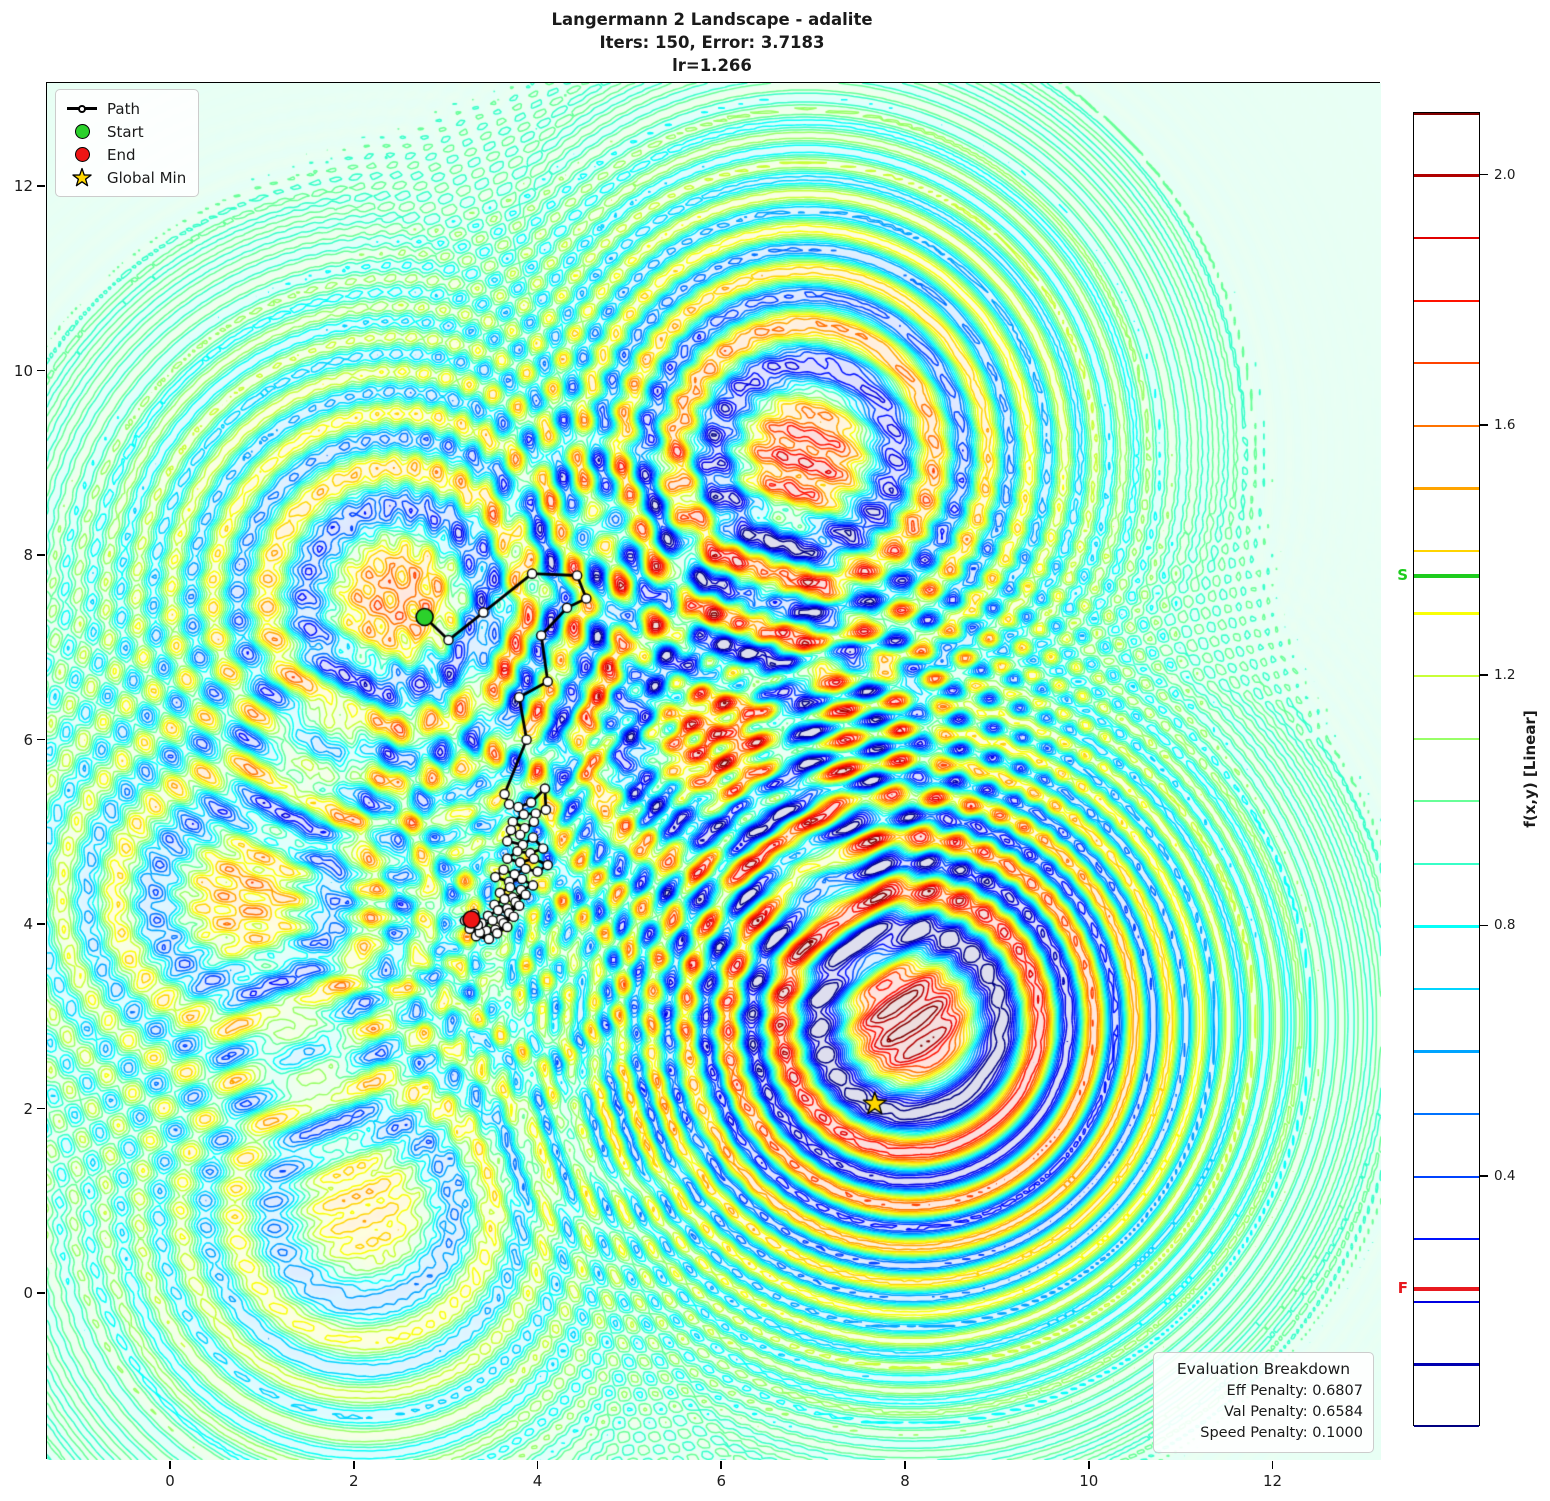 Image resolution: width=1550 pixels, height=1501 pixels. I want to click on legend-item-path: Path, so click(125, 108).